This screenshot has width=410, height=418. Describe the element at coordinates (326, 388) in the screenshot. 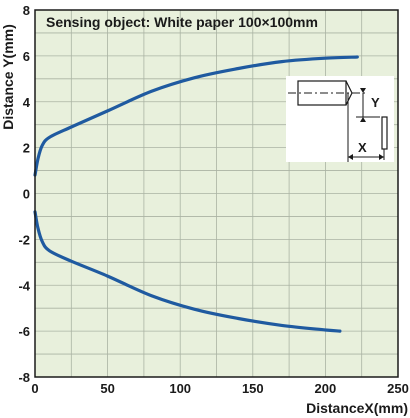

I see `x-tick-label: 200` at that location.